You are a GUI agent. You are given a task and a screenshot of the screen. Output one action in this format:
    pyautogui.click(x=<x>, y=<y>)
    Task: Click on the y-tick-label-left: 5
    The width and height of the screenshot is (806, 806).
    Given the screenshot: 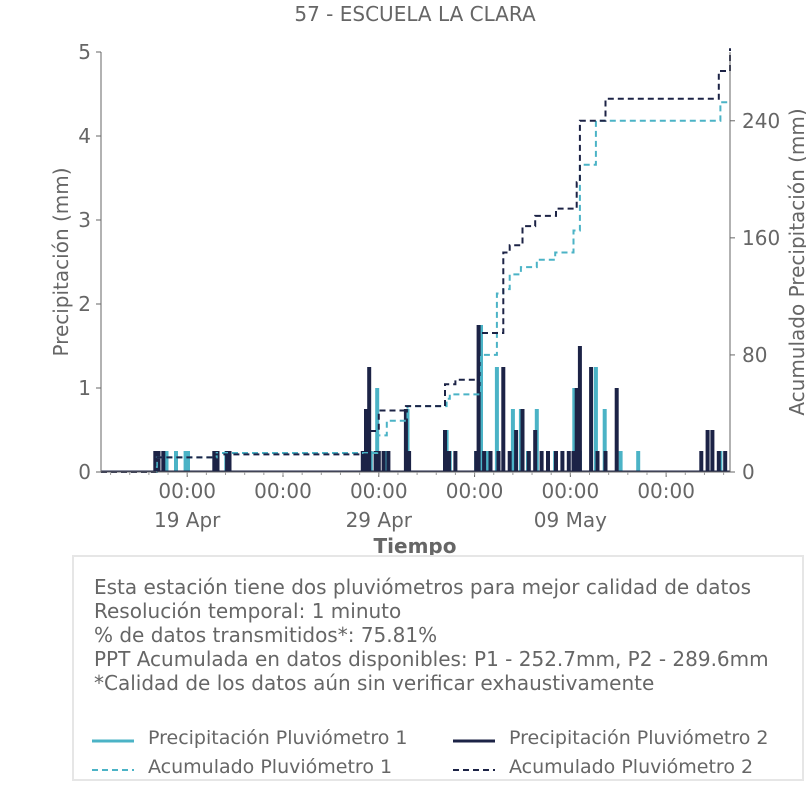 What is the action you would take?
    pyautogui.click(x=84, y=52)
    